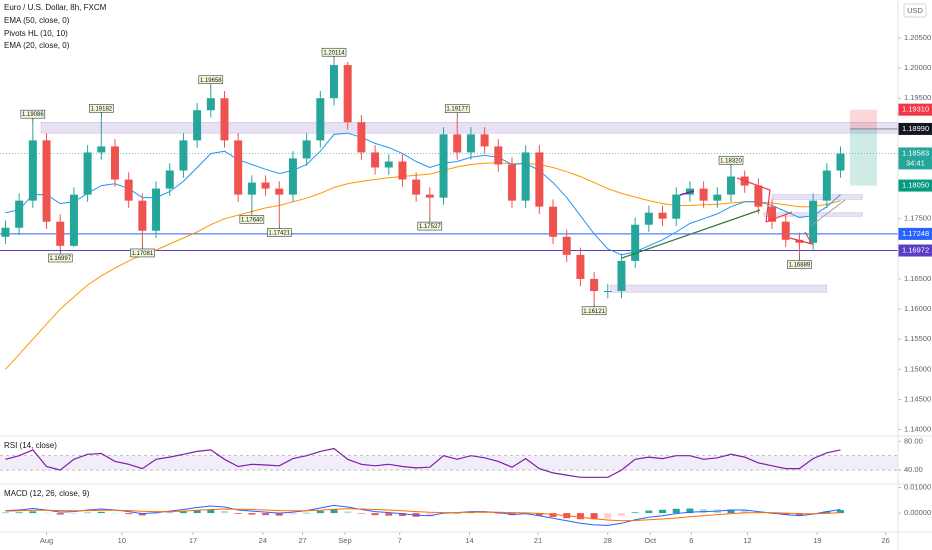  I want to click on pivot-label: 1.18320, so click(731, 161).